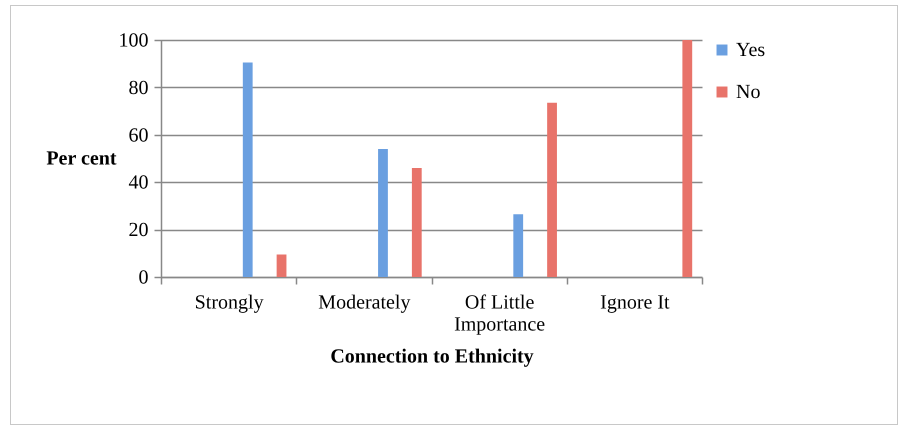 The image size is (910, 432). Describe the element at coordinates (751, 50) in the screenshot. I see `legend-label: Yes` at that location.